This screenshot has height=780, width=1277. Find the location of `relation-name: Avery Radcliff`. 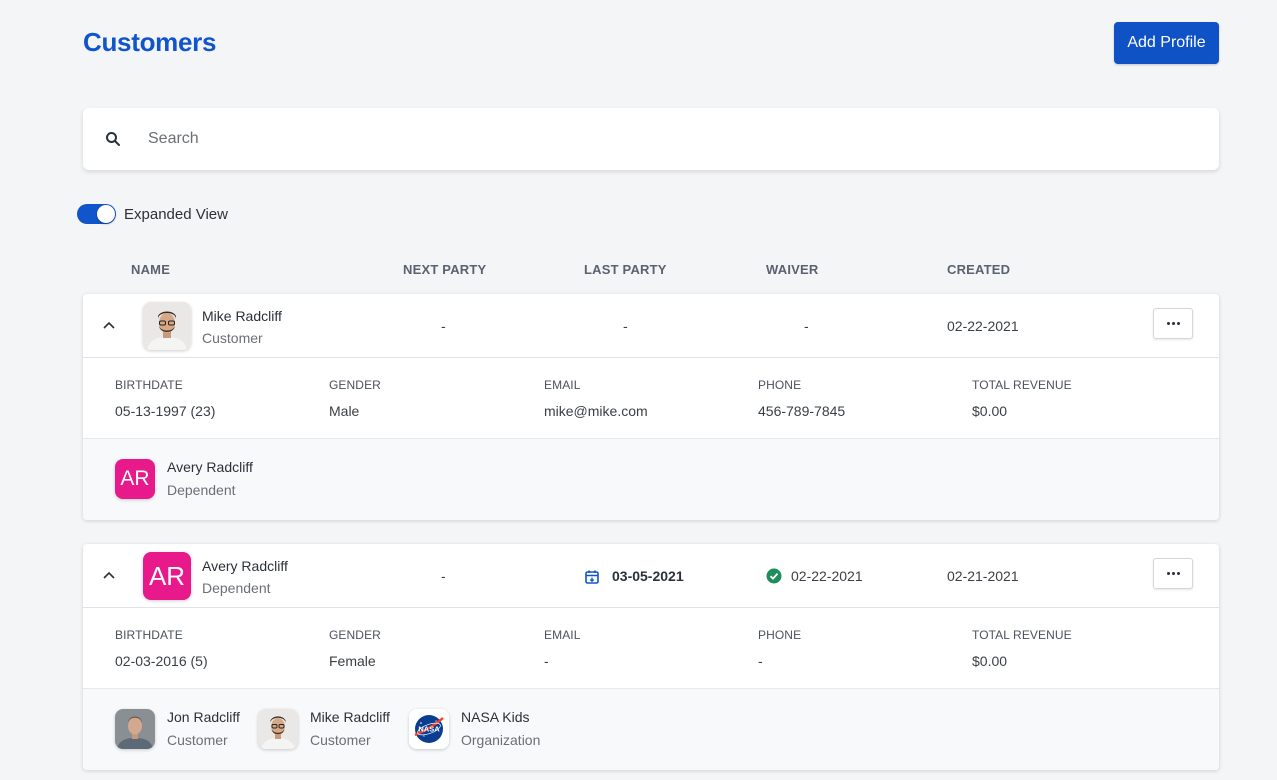

relation-name: Avery Radcliff is located at coordinates (210, 467).